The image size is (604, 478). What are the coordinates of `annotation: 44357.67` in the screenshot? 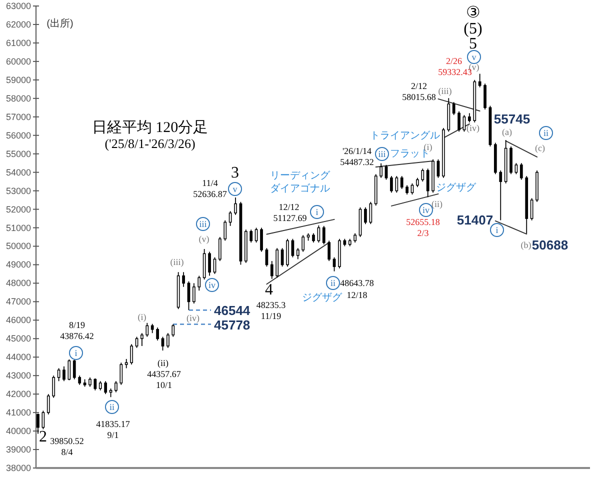 It's located at (164, 374).